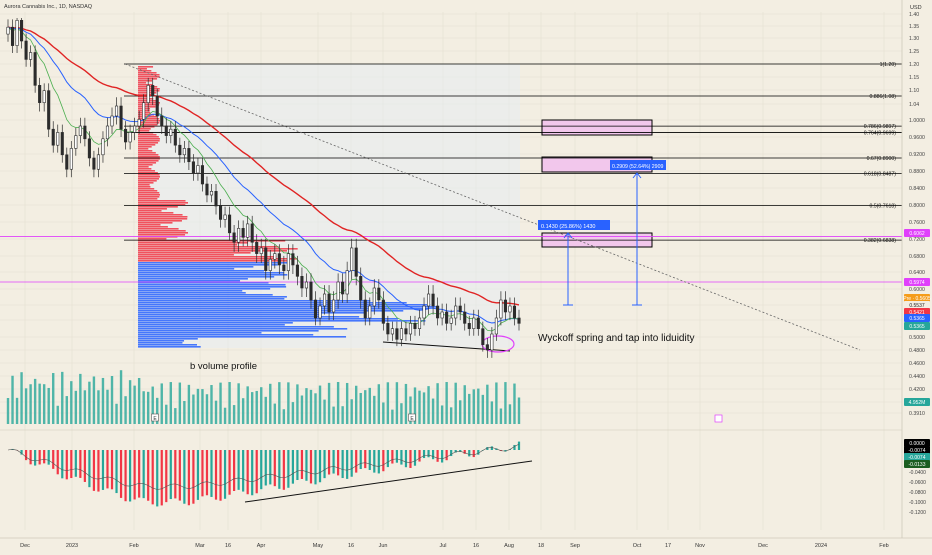 The image size is (932, 555). What do you see at coordinates (917, 503) in the screenshot?
I see `macd-y-tick-label: -0.1000` at bounding box center [917, 503].